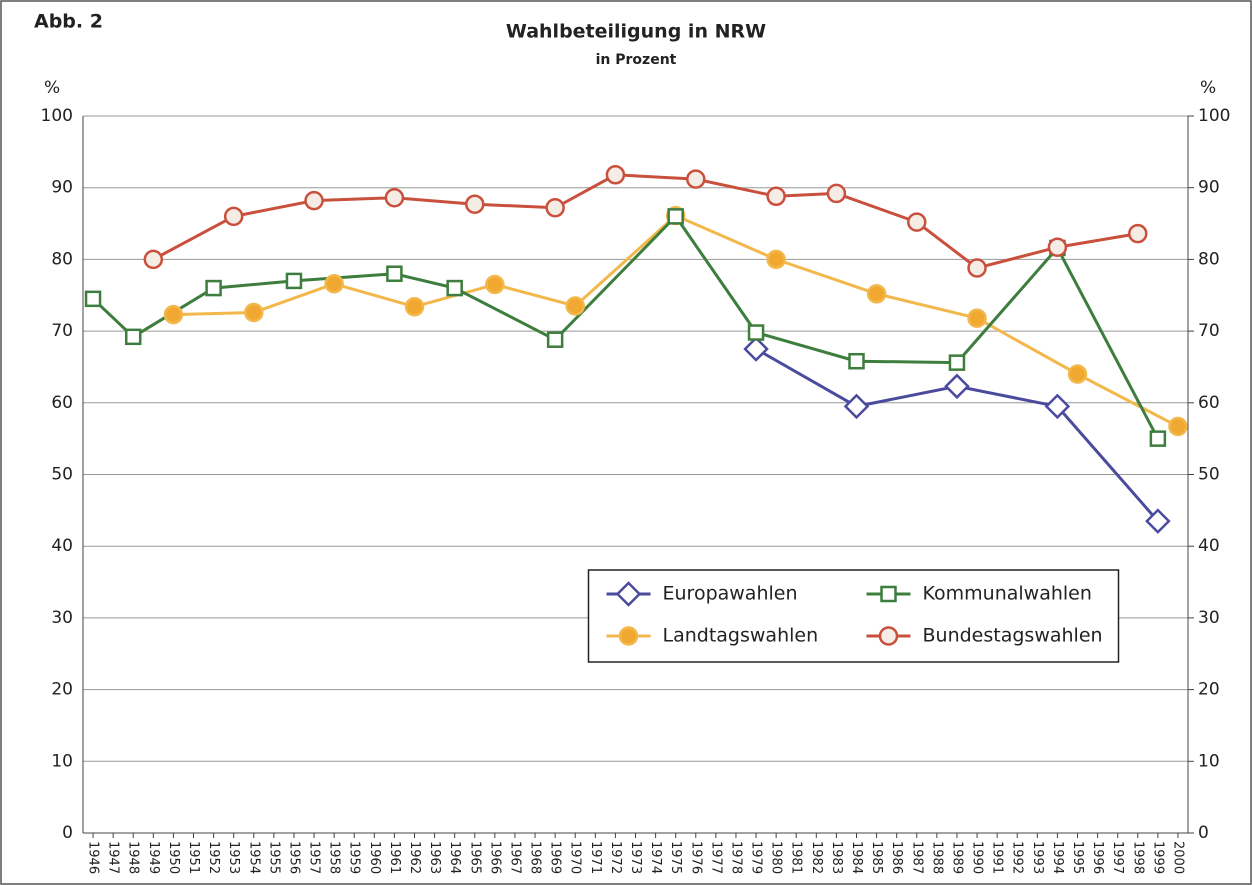  Describe the element at coordinates (896, 857) in the screenshot. I see `x-tick-label: 1986` at that location.